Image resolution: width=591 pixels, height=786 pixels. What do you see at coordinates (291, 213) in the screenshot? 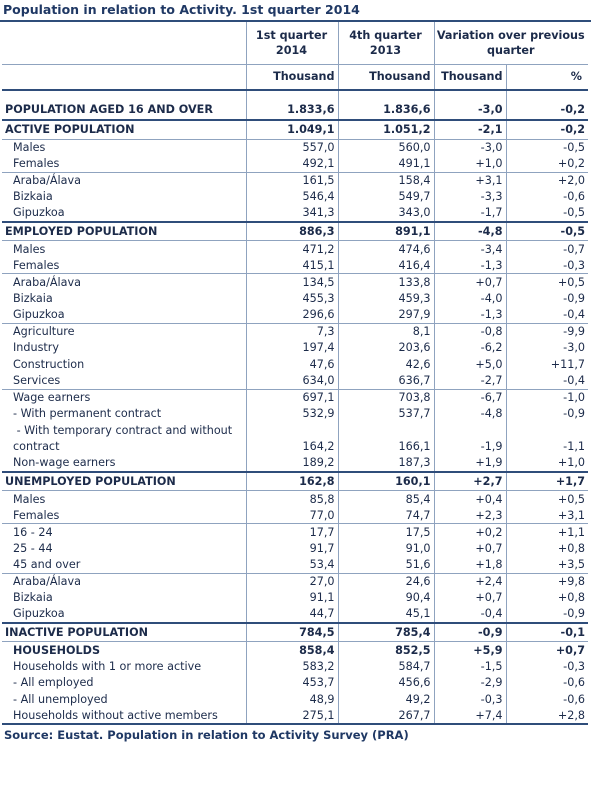
I see `cell-q1-2014: 341,3` at bounding box center [291, 213].